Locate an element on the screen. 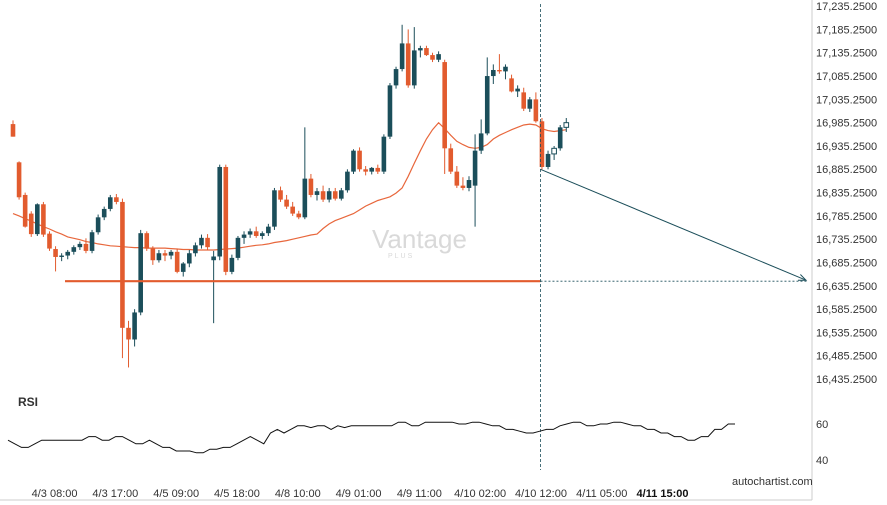  watermark: Vantage PLUS is located at coordinates (419, 242).